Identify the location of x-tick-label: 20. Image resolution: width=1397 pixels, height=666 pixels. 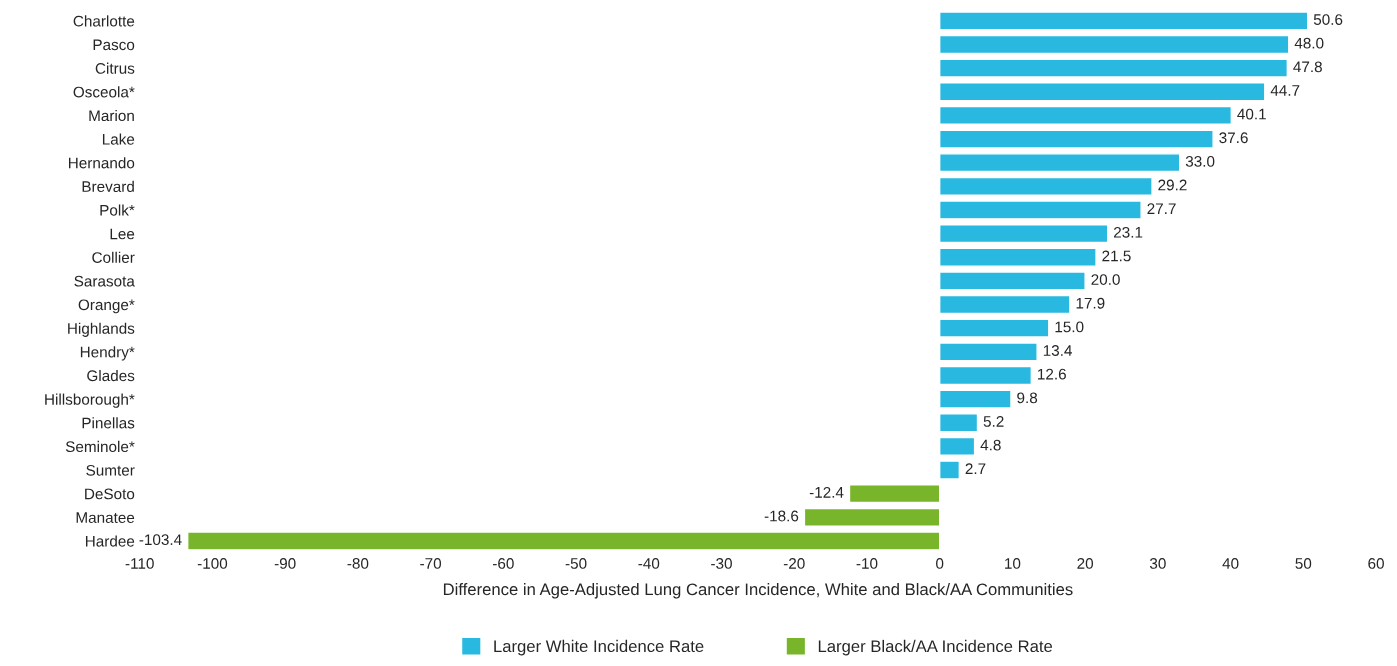
(1085, 563).